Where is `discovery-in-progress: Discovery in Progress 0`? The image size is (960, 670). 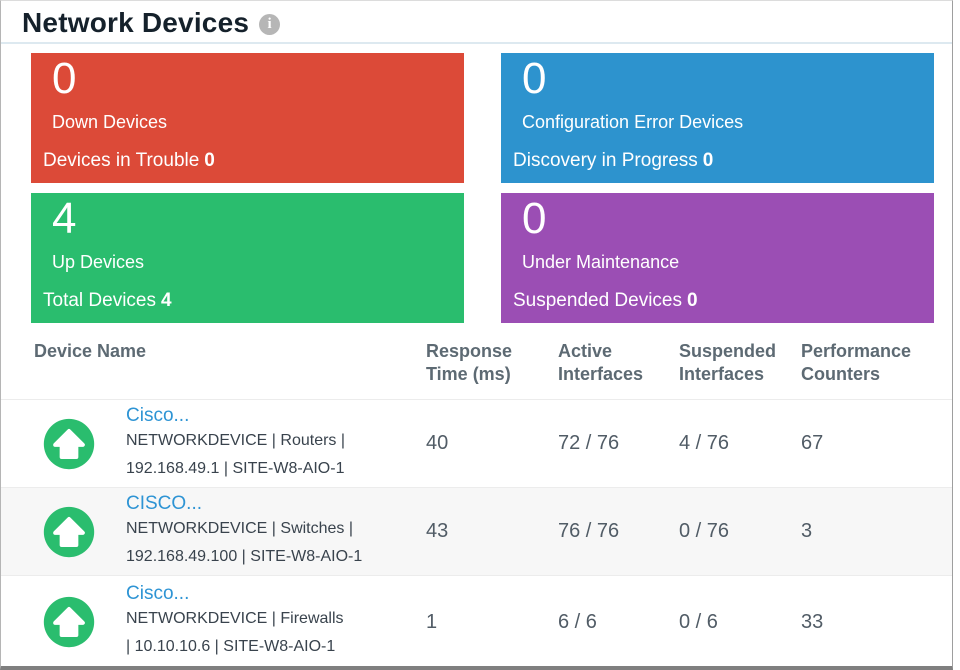
discovery-in-progress: Discovery in Progress 0 is located at coordinates (613, 161).